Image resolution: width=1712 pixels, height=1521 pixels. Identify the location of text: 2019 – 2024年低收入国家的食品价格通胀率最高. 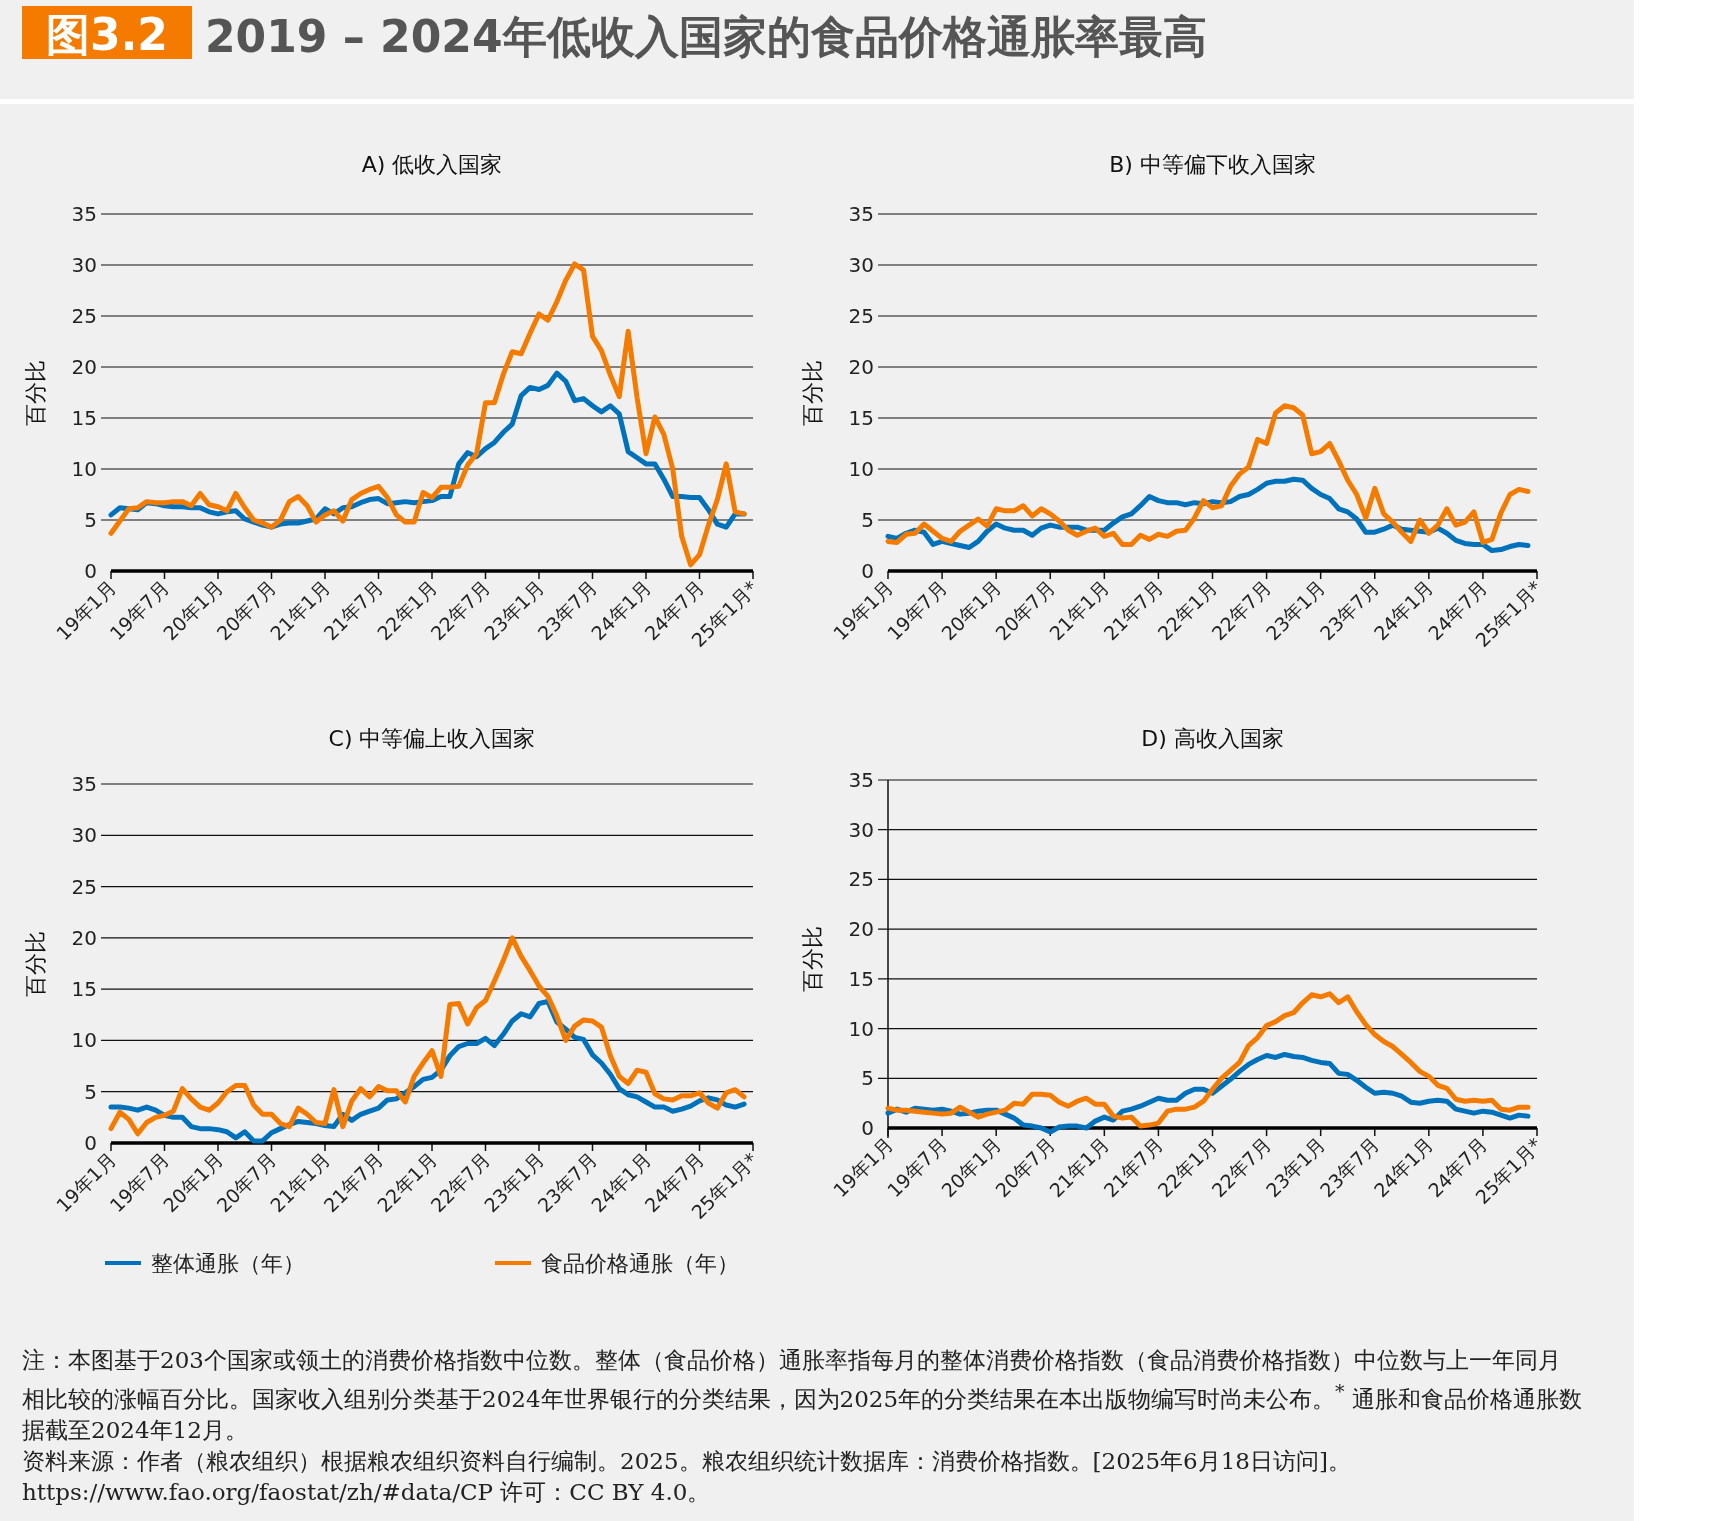
(706, 36).